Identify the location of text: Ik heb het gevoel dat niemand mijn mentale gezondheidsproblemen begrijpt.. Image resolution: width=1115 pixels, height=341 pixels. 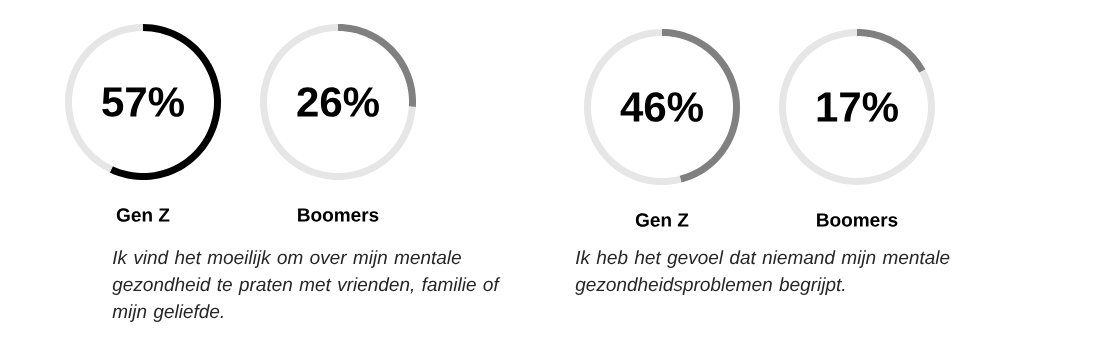
(762, 272).